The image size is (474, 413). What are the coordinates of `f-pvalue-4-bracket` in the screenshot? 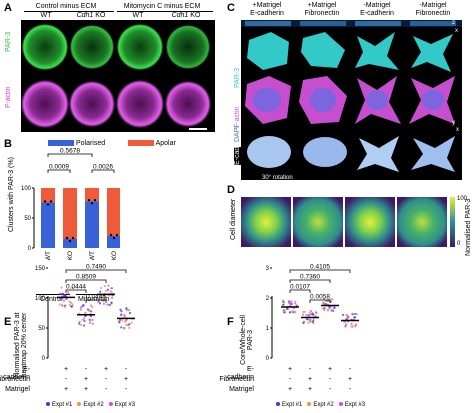 It's located at (320, 301).